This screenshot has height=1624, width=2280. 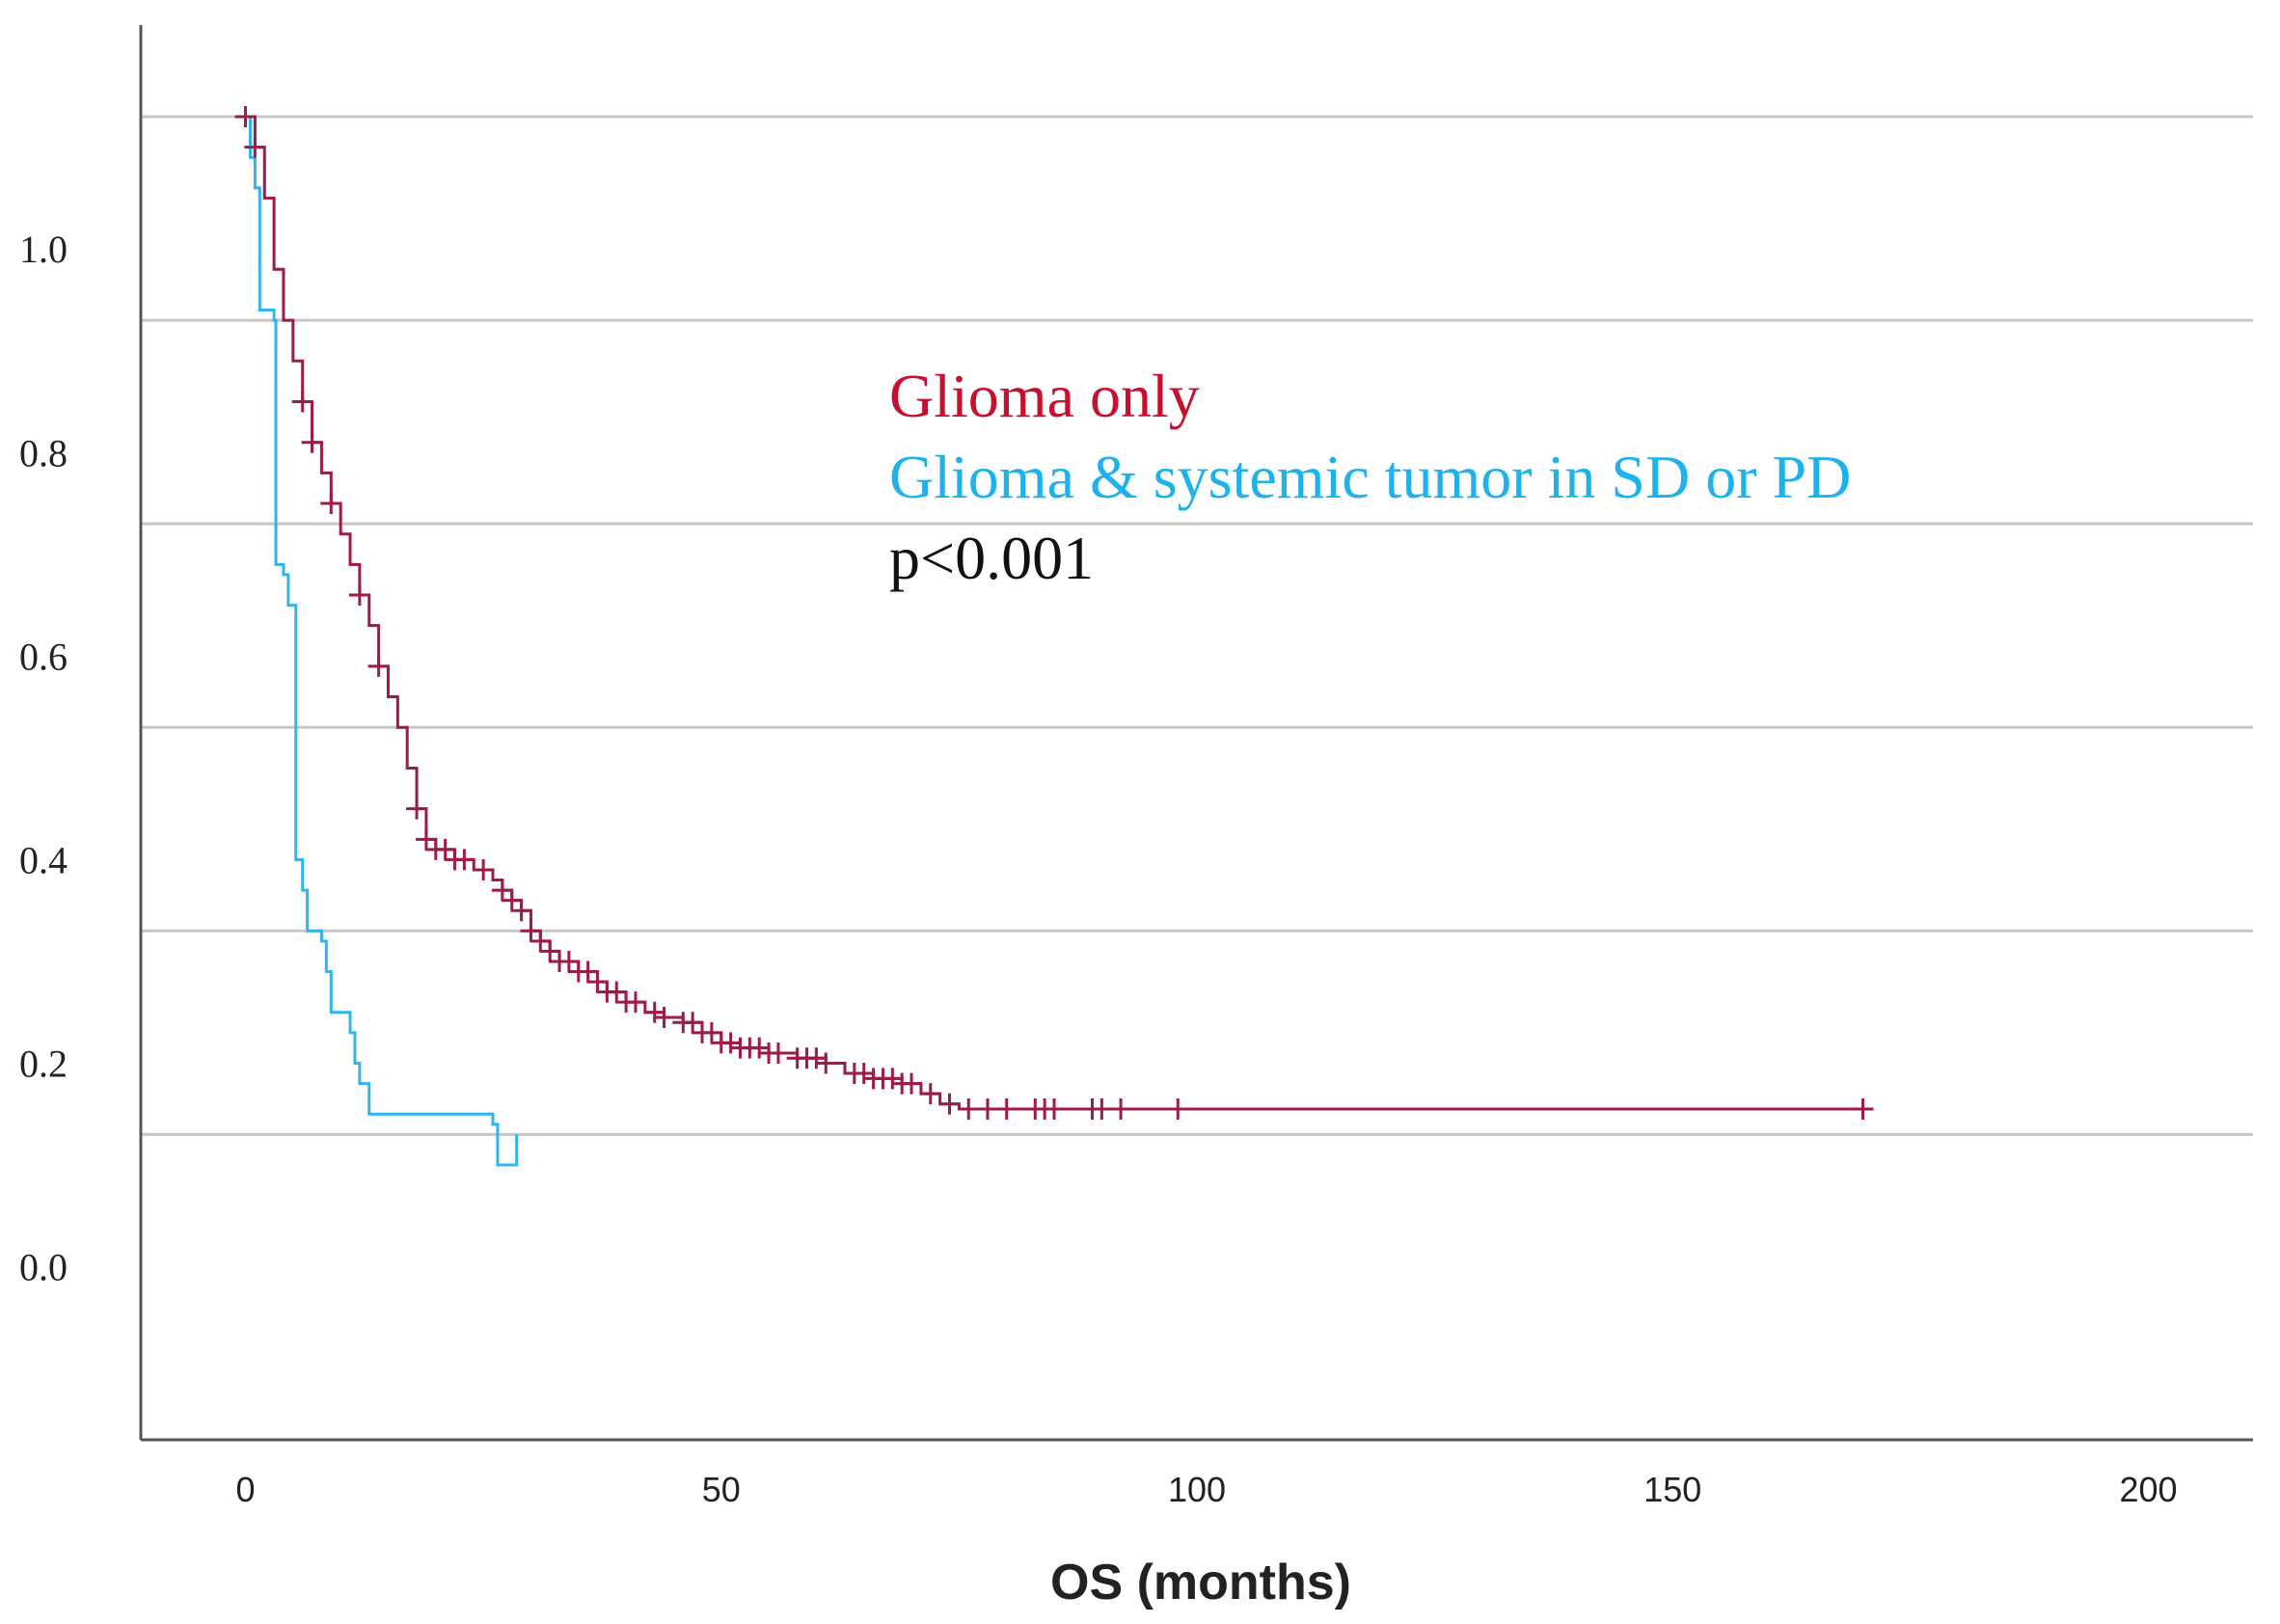 What do you see at coordinates (721, 1489) in the screenshot?
I see `x-tick-label: 50` at bounding box center [721, 1489].